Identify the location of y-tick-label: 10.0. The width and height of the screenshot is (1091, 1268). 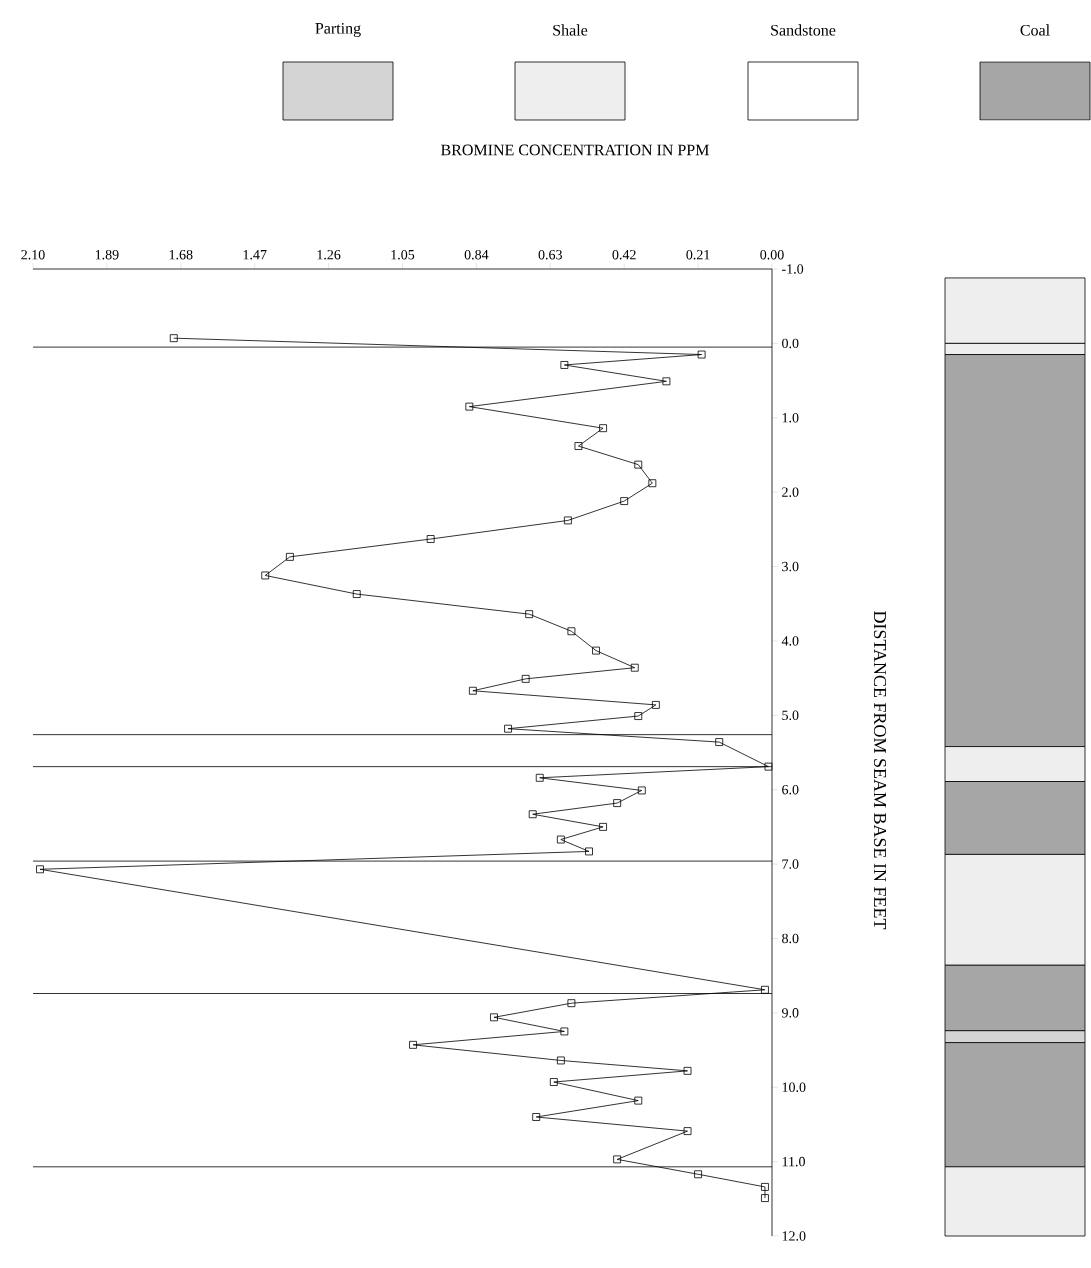
(794, 1087).